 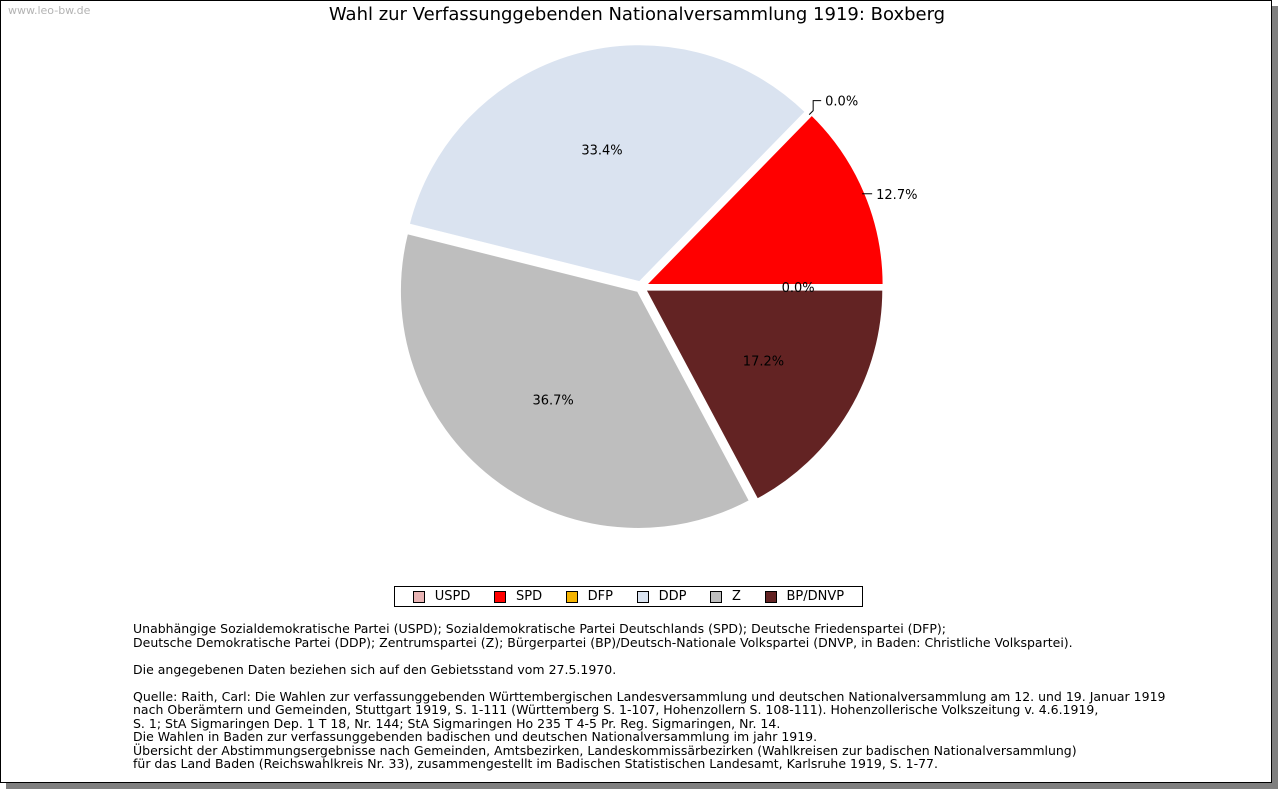 I want to click on legend-item-uspd: USPD, so click(x=441, y=596).